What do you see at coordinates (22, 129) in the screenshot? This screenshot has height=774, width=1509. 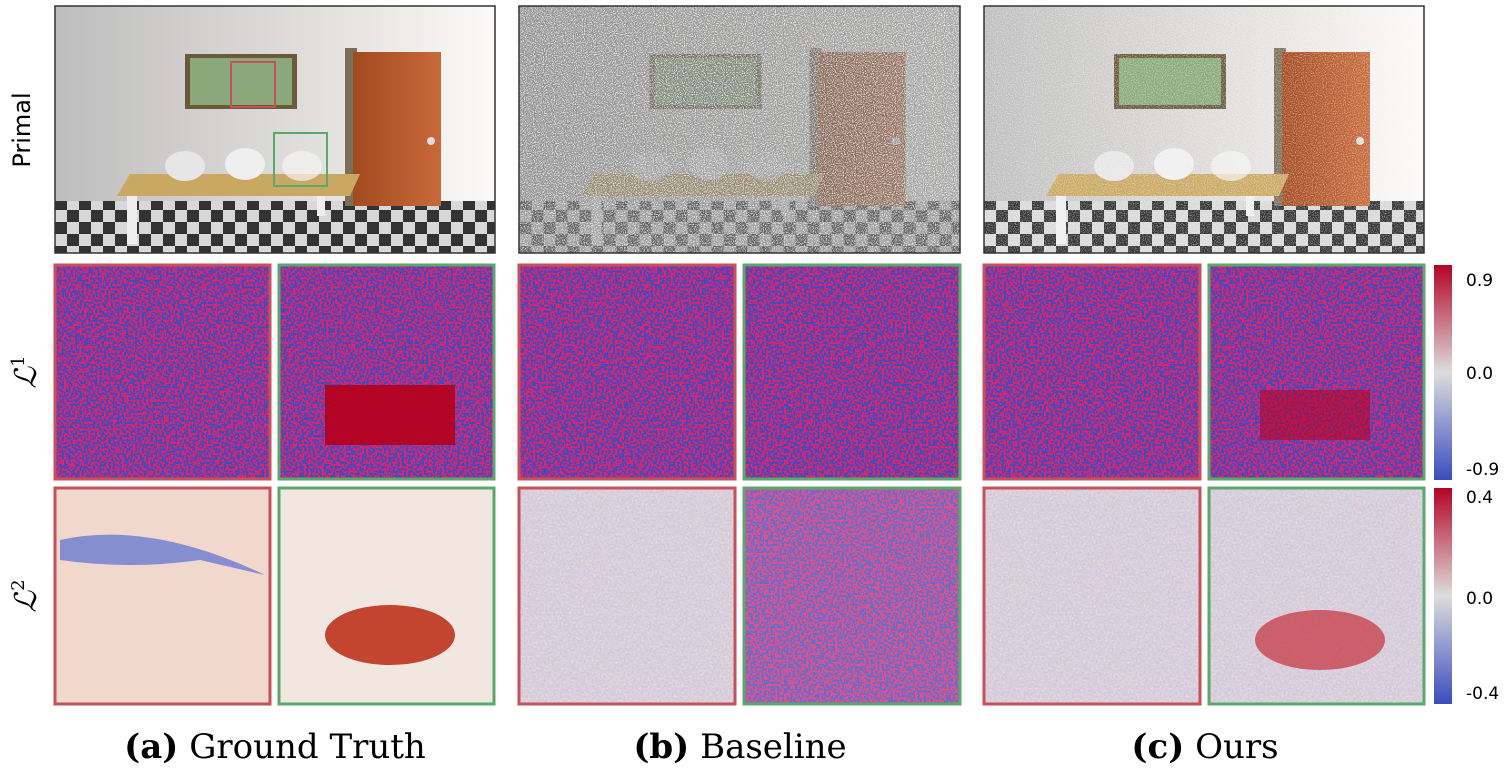 I see `row-label: Primal` at bounding box center [22, 129].